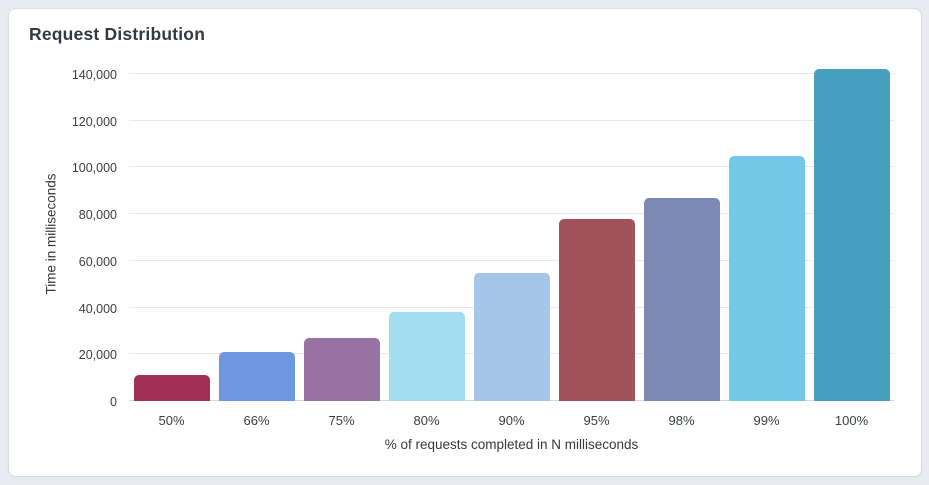 This screenshot has width=929, height=485. Describe the element at coordinates (94, 168) in the screenshot. I see `y-tick-label: 100,000` at that location.